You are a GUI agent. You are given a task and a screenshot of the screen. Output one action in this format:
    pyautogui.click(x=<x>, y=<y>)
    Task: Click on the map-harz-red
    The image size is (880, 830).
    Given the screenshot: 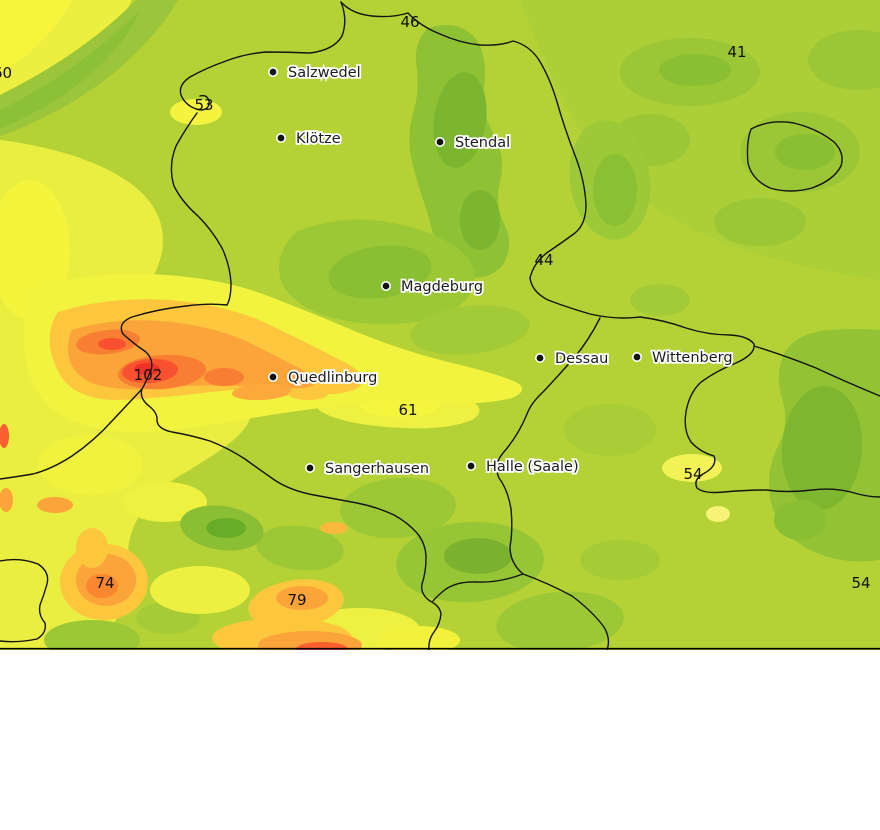 What is the action you would take?
    pyautogui.click(x=112, y=344)
    